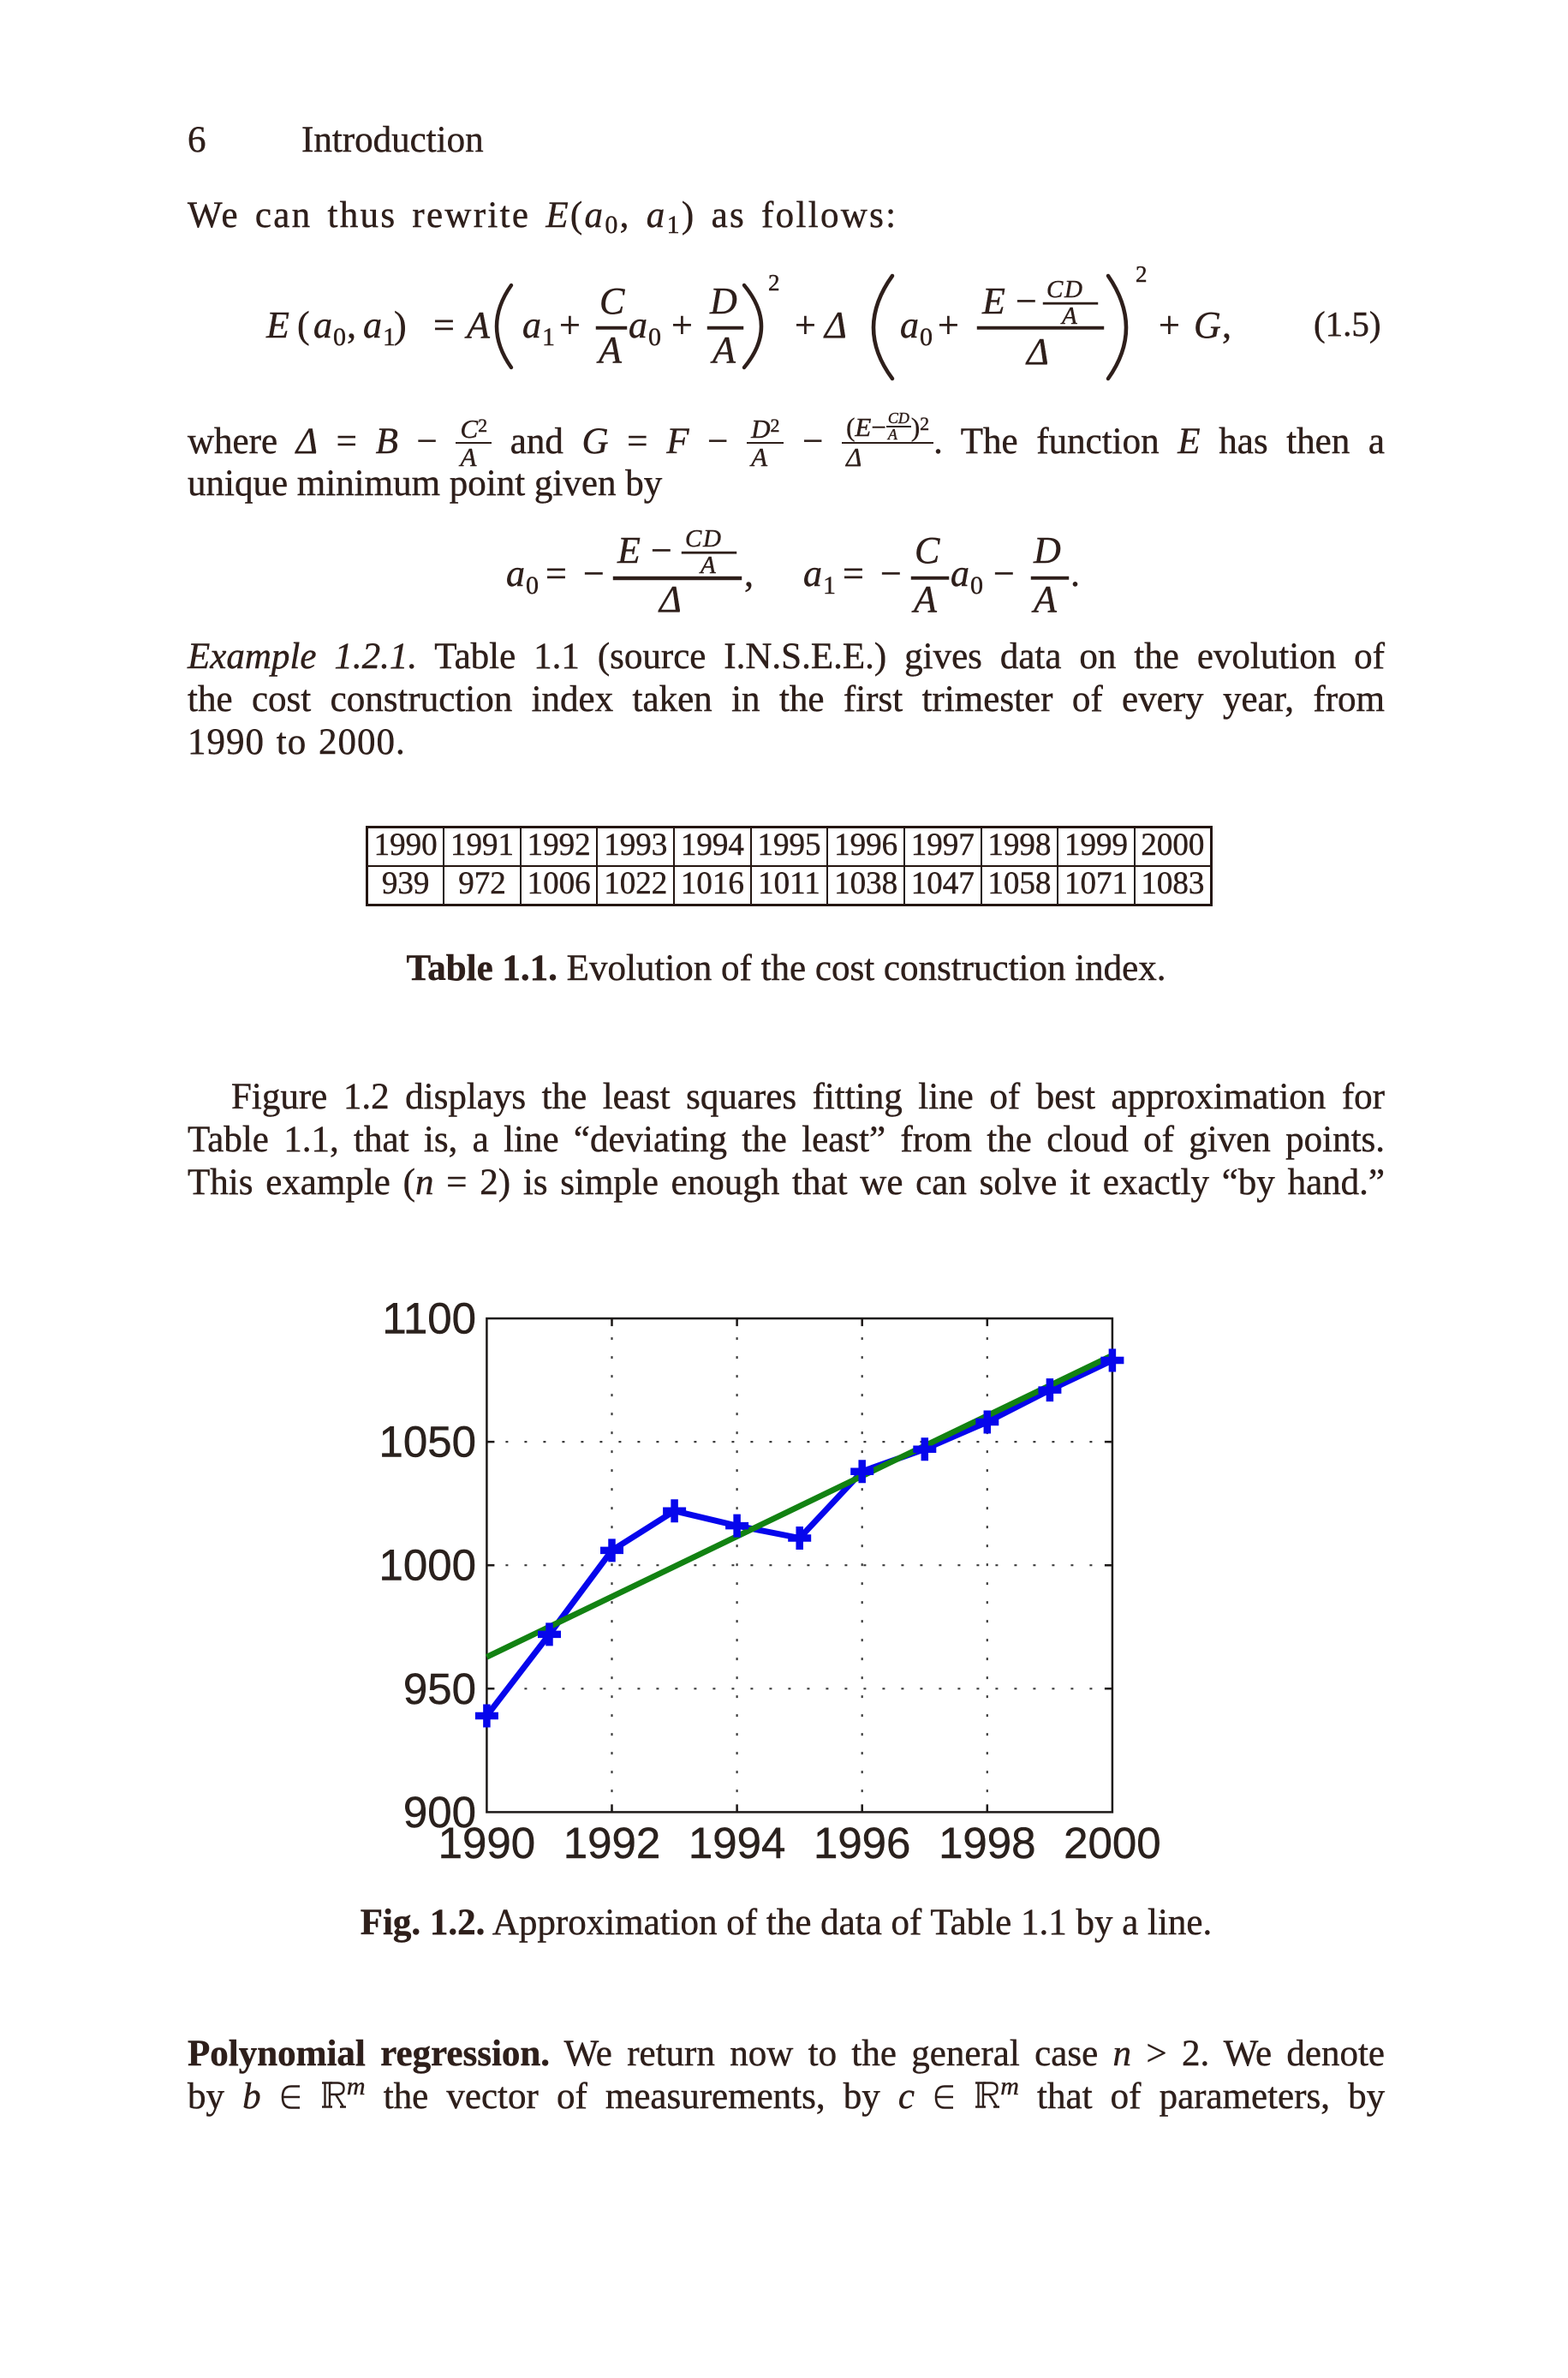 The image size is (1568, 2378). What do you see at coordinates (440, 1812) in the screenshot?
I see `svg-text: 900` at bounding box center [440, 1812].